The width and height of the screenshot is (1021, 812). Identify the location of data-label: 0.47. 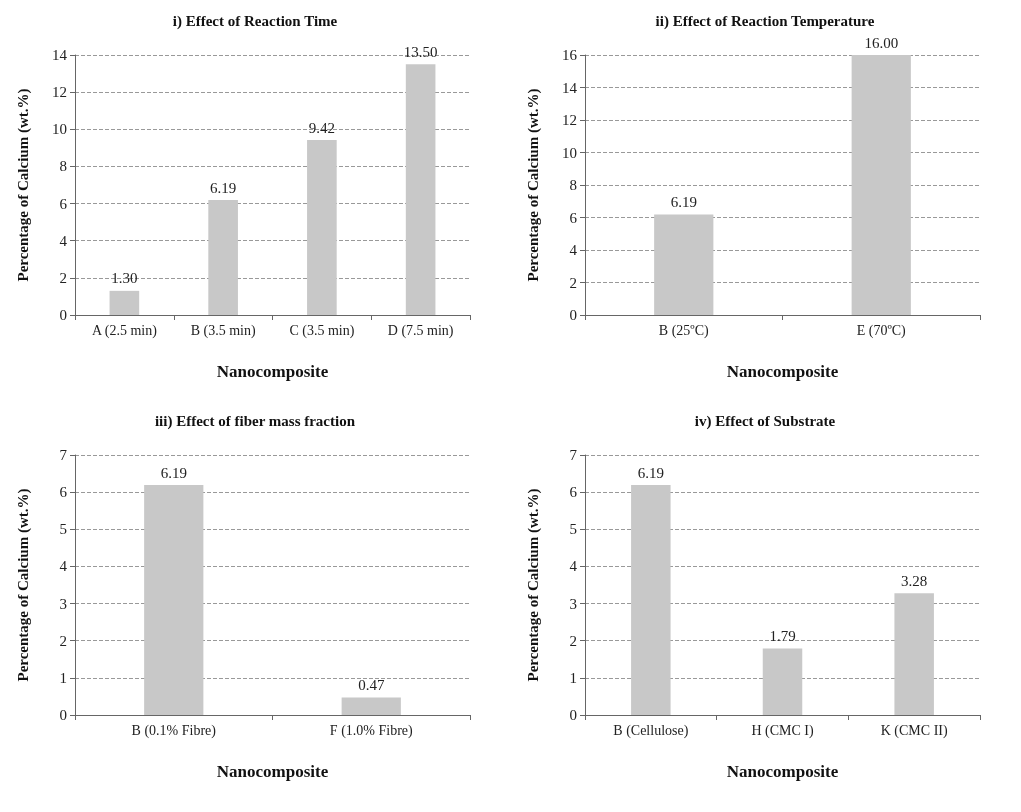
(371, 685).